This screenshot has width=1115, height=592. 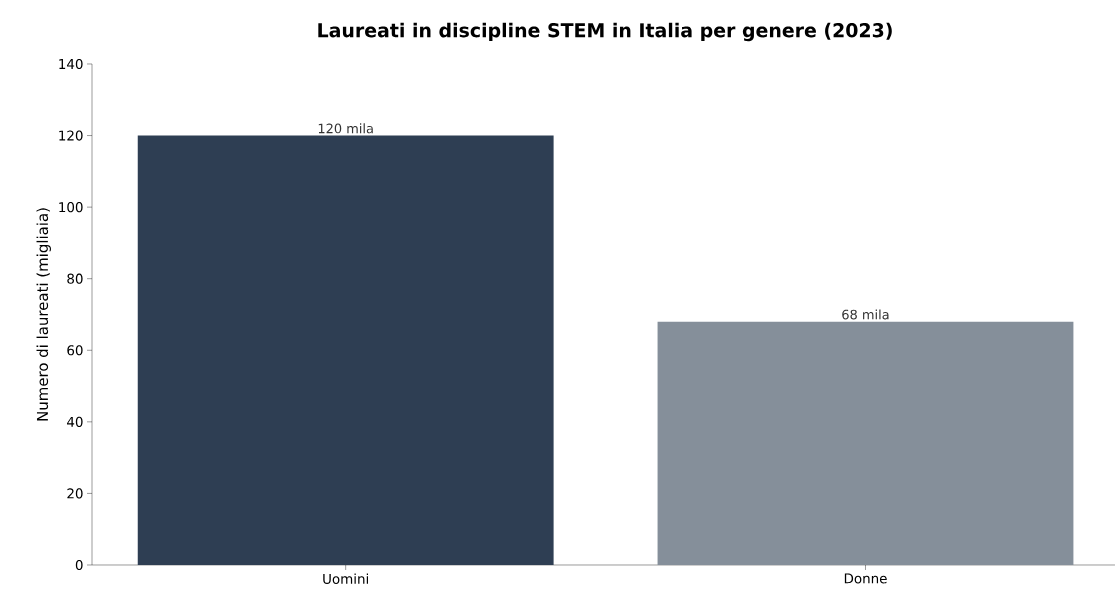 I want to click on chart-title: Laureati in discipline STEM in Italia per genere (2023), so click(x=605, y=32).